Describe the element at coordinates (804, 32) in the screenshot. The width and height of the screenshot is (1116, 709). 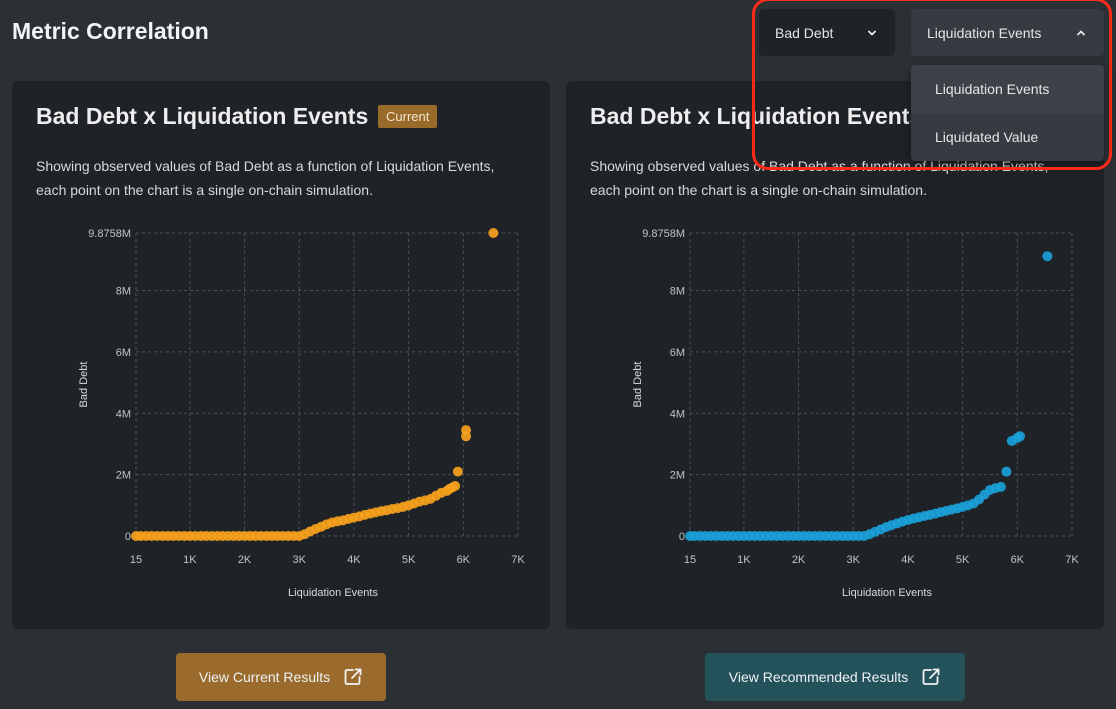
I see `metric-select-label: Bad Debt` at that location.